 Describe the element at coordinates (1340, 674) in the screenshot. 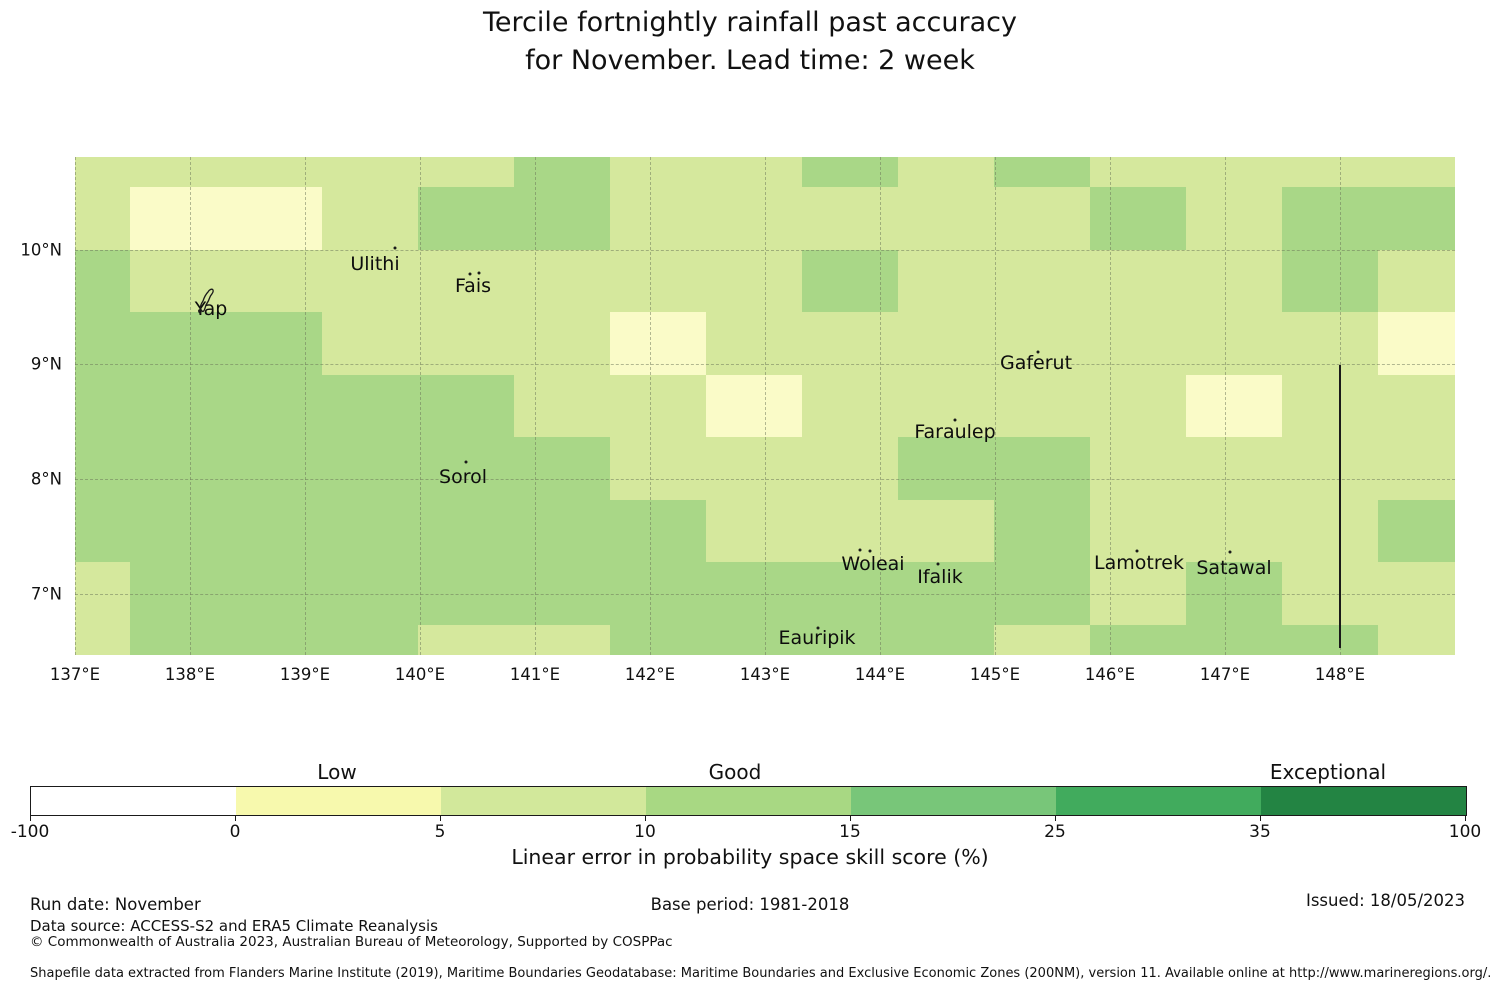

I see `x-tick-label: 148°E` at that location.